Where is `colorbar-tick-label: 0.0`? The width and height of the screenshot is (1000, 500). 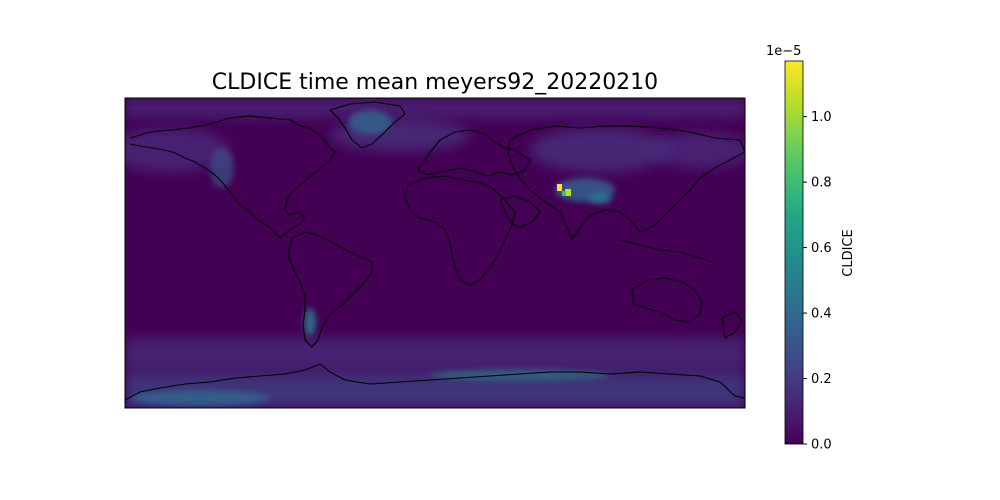
colorbar-tick-label: 0.0 is located at coordinates (821, 445).